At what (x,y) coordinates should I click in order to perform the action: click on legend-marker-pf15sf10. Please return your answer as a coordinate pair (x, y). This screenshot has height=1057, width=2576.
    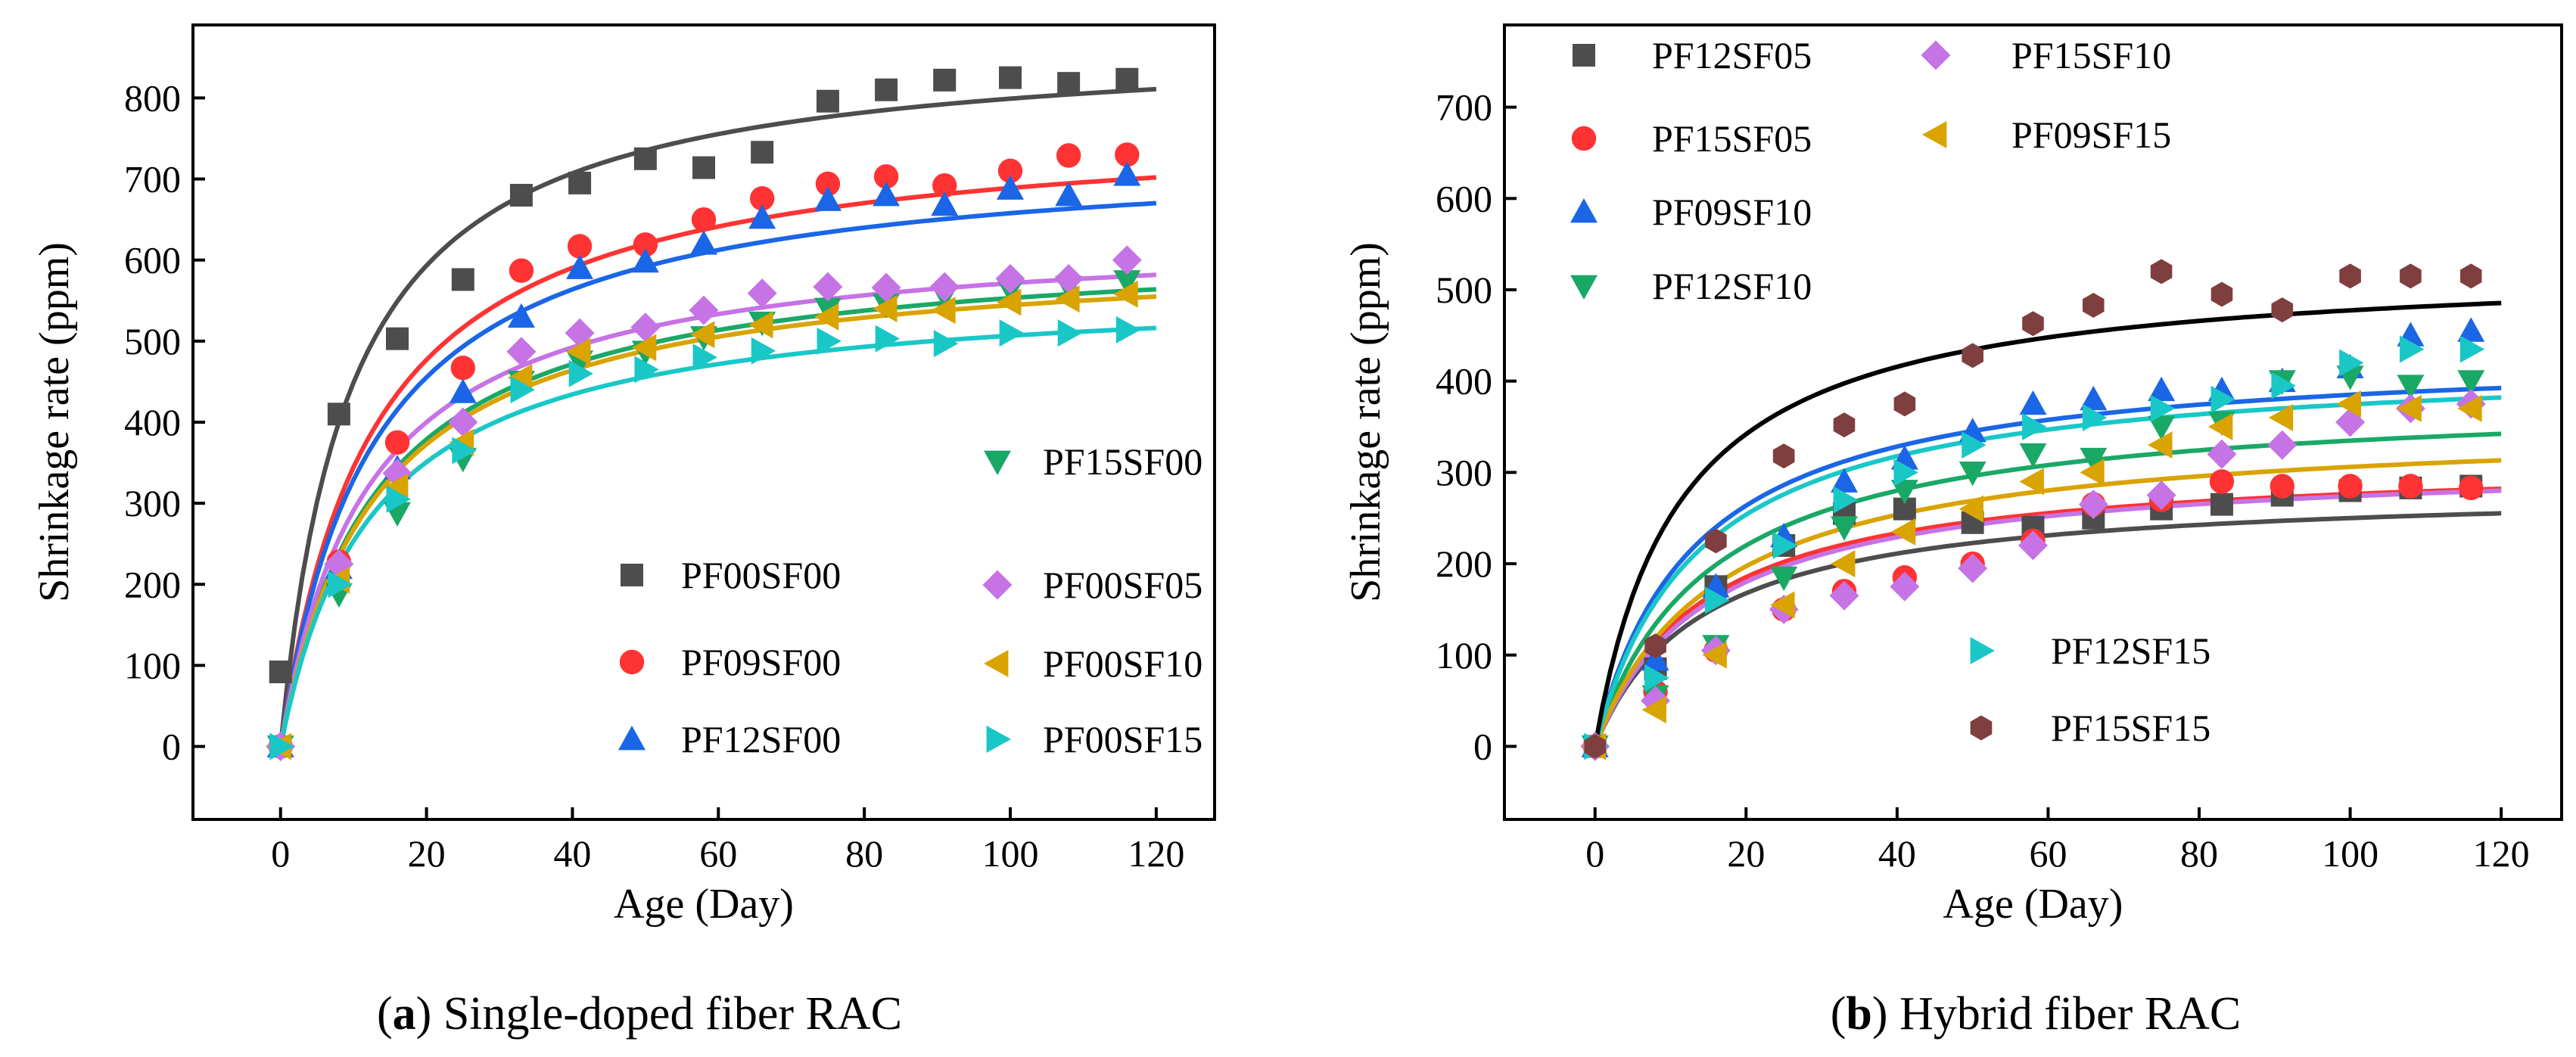
    Looking at the image, I should click on (1936, 55).